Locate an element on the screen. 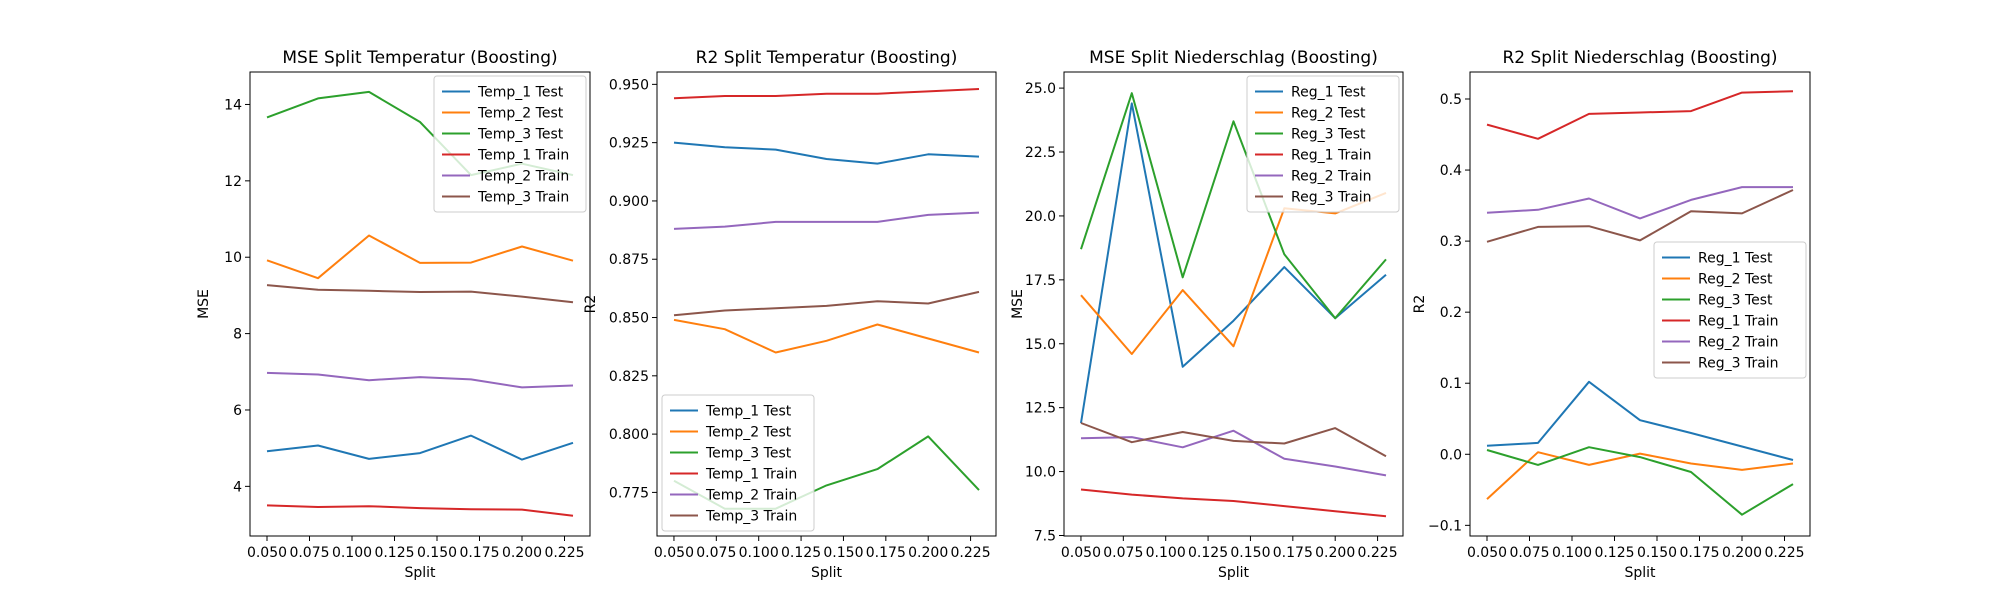 The image size is (2000, 600). y-tick-label: 15.0 is located at coordinates (1040, 345).